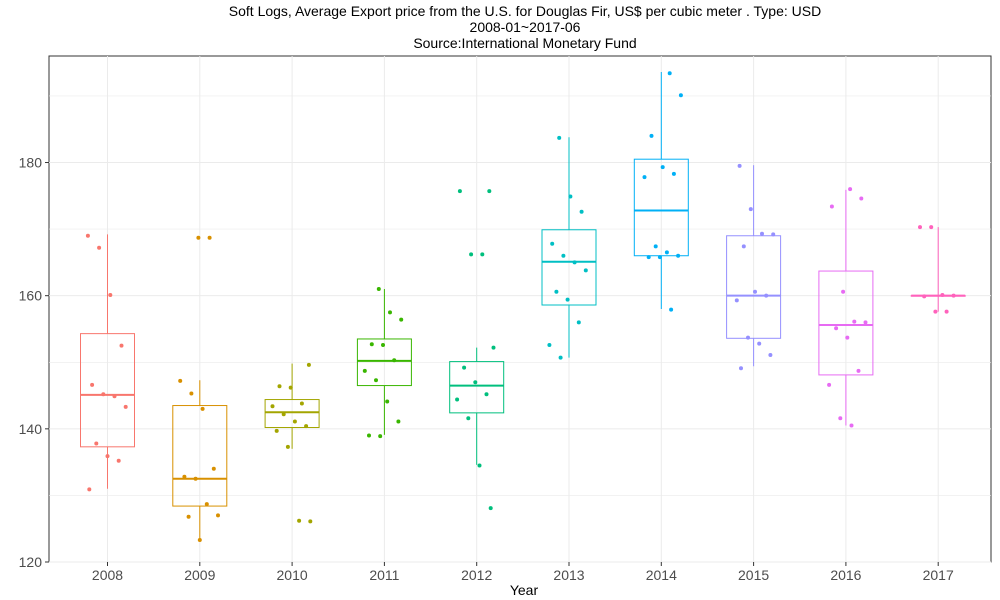 This screenshot has height=600, width=1000. What do you see at coordinates (292, 575) in the screenshot?
I see `x-tick-label: 2010` at bounding box center [292, 575].